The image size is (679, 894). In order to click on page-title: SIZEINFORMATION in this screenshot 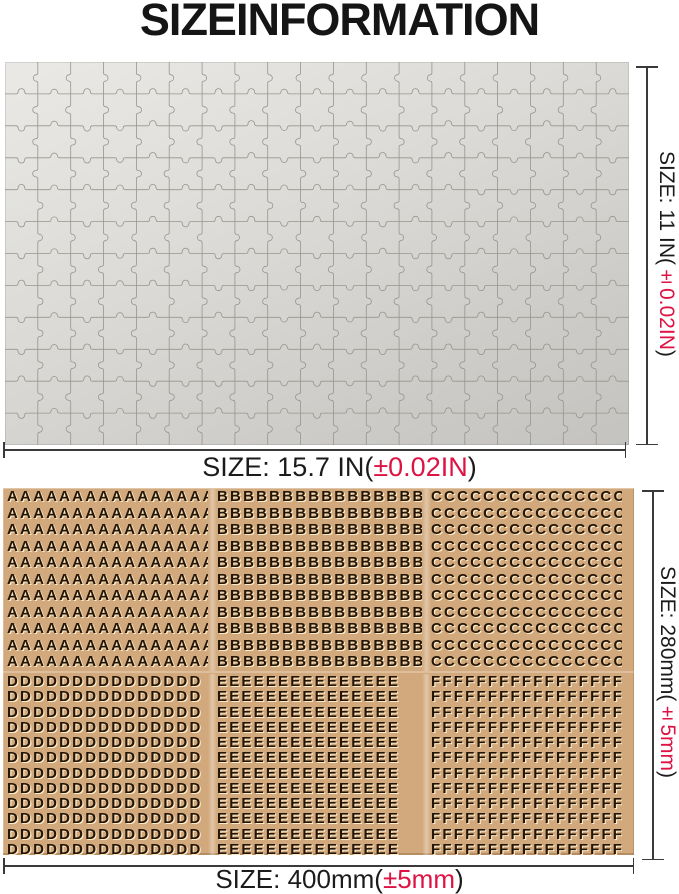, I will do `click(339, 22)`.